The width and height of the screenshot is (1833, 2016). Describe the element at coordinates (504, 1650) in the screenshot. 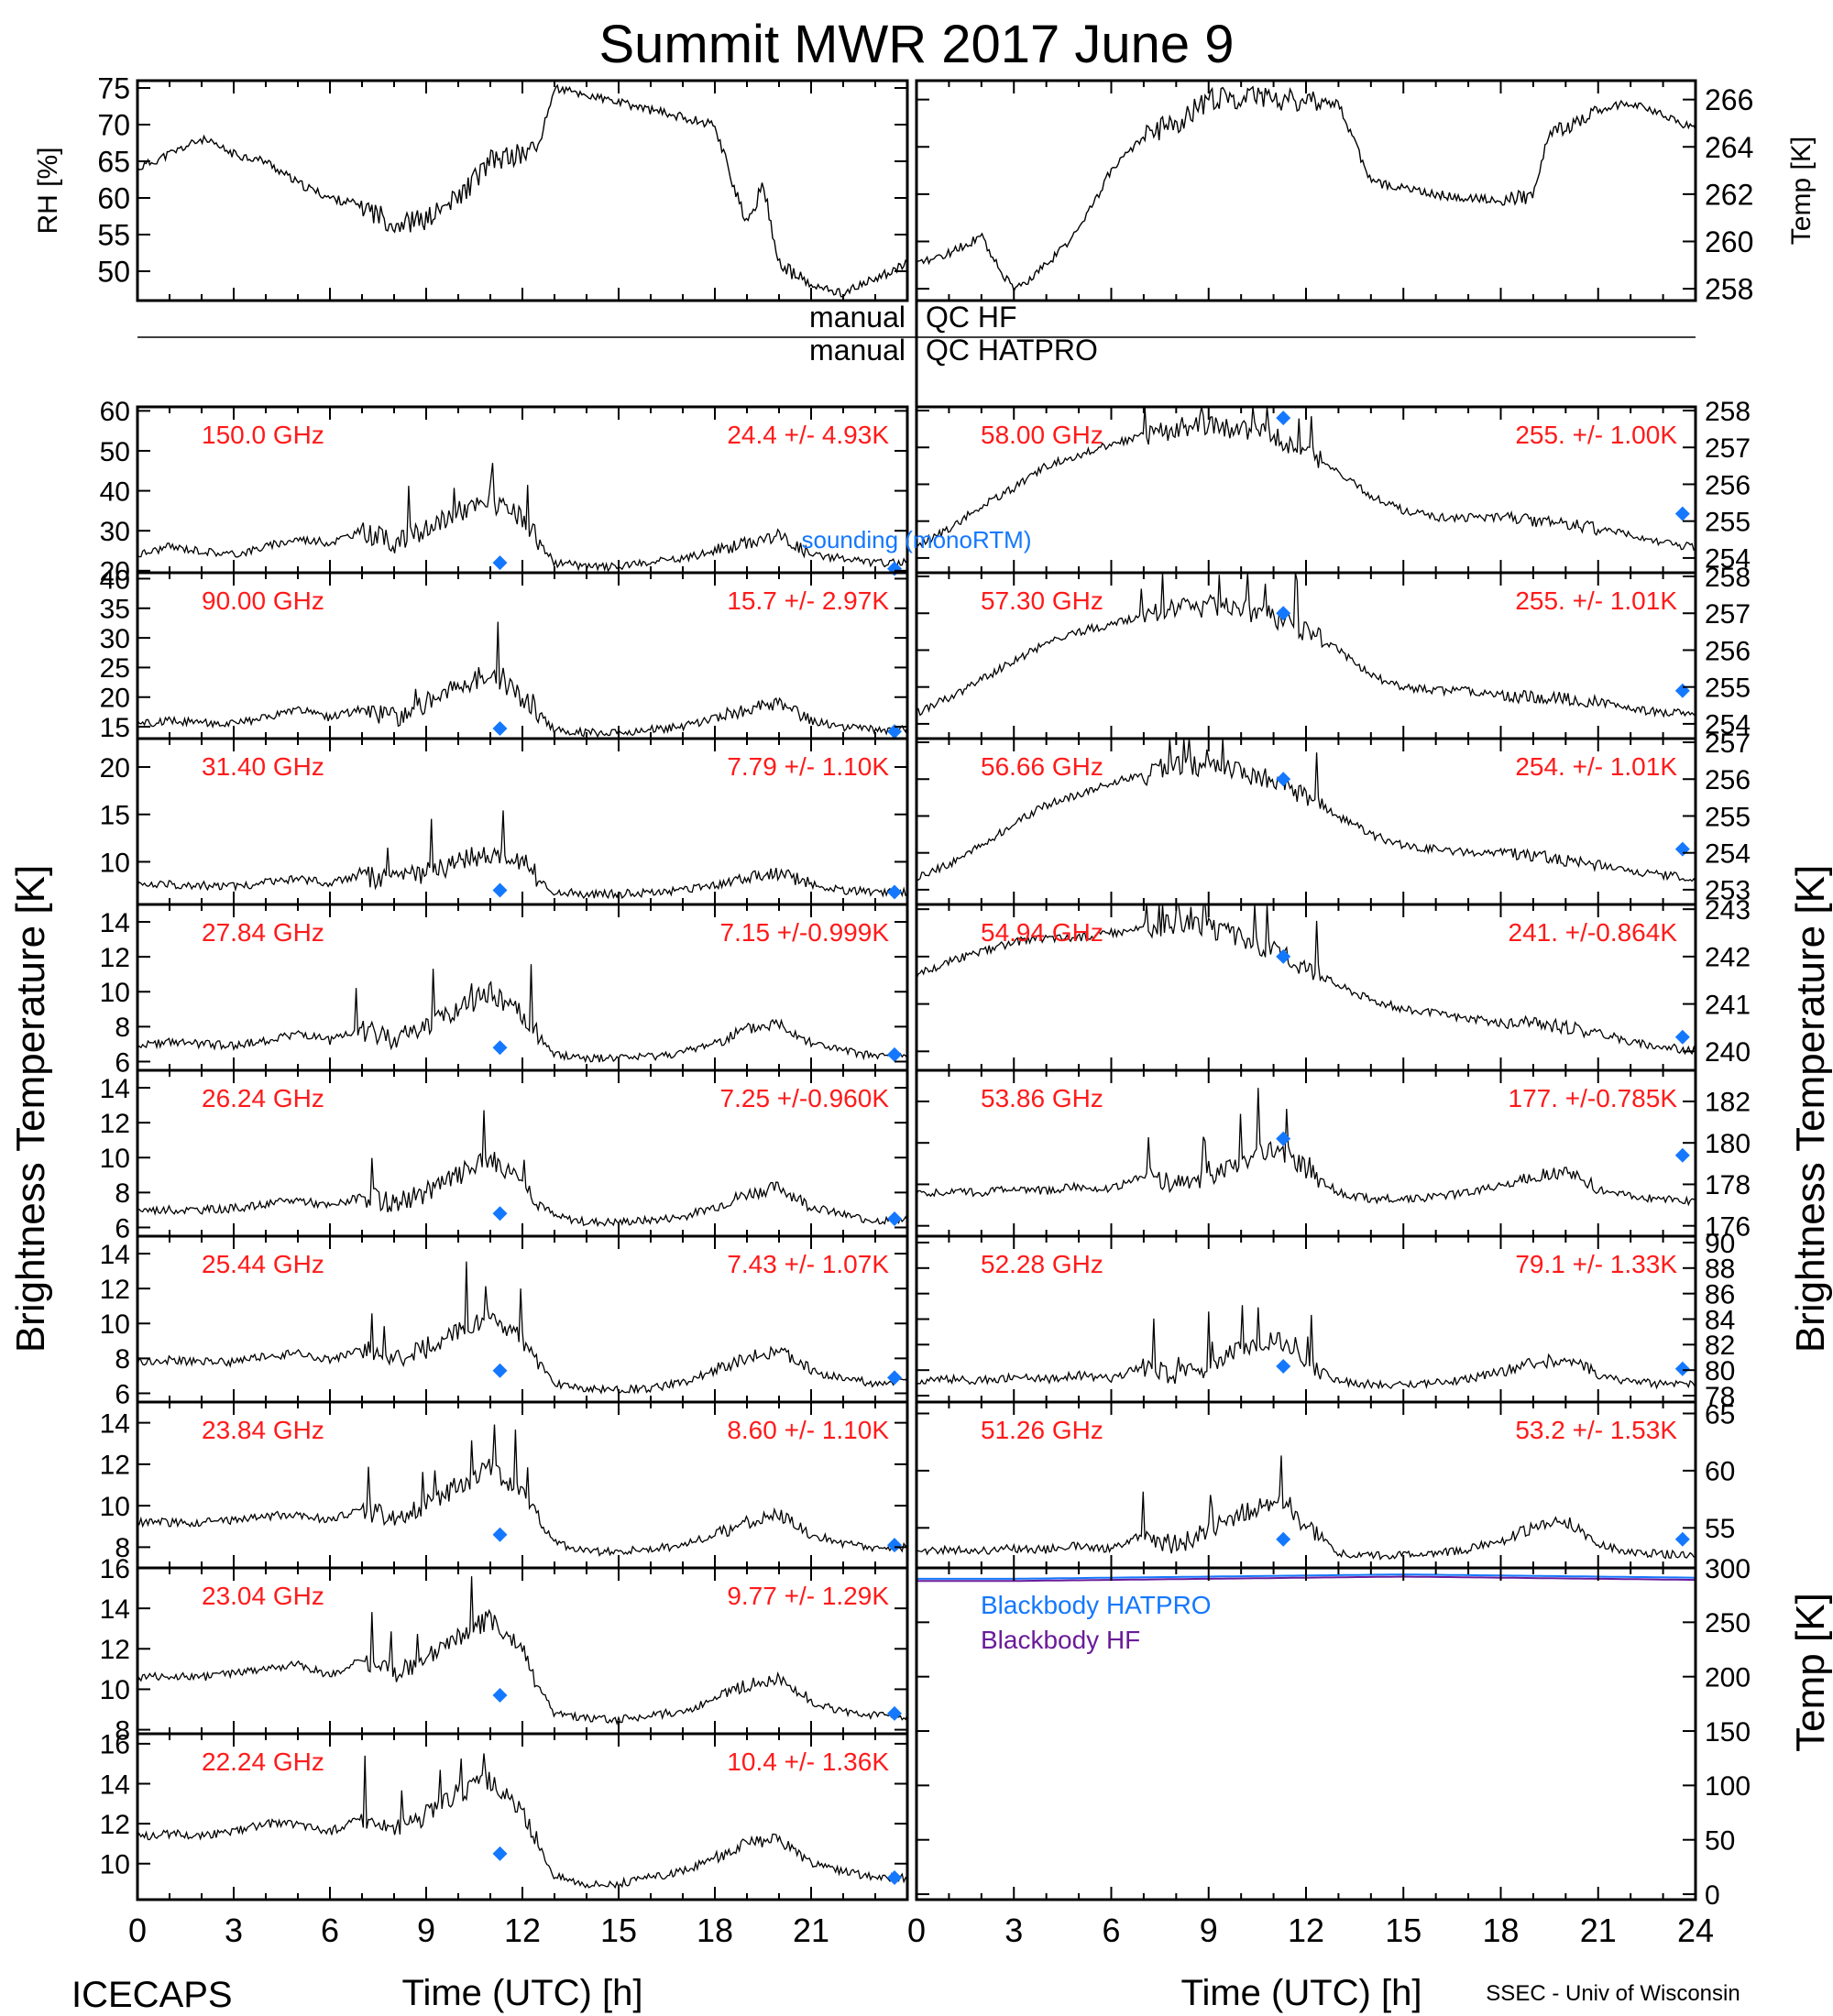

I see `channel-panel-2304: 8 10 12 14 16 23.04 GHz 9.77 +/- 1.29K` at that location.